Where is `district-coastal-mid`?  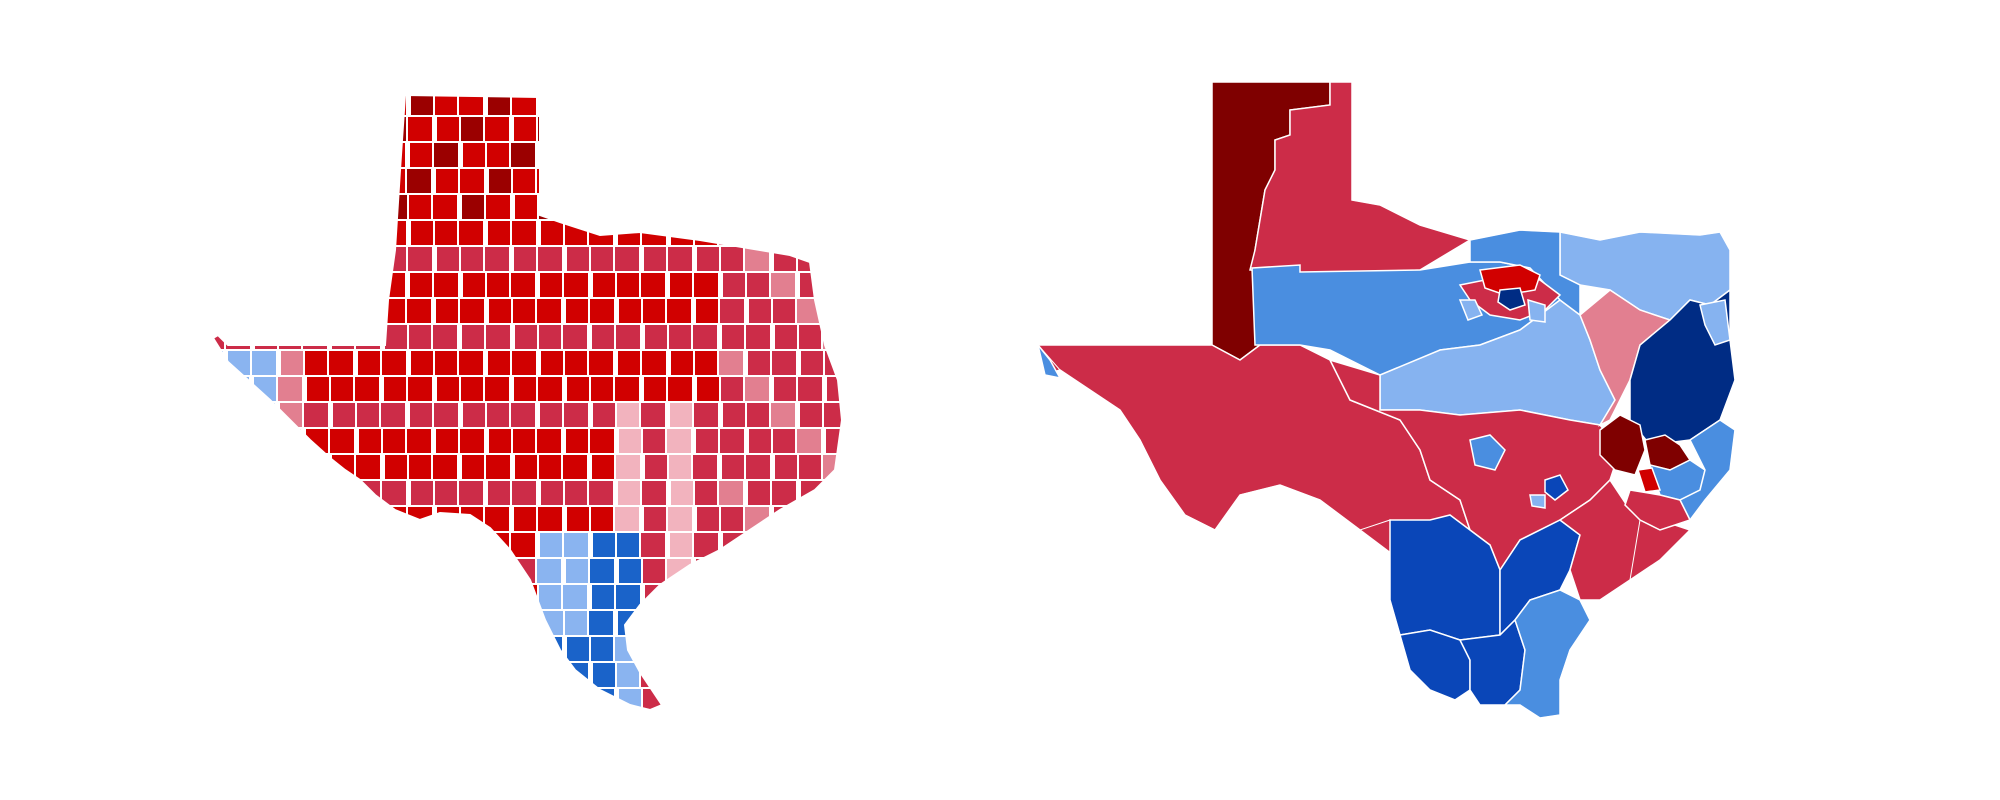 district-coastal-mid is located at coordinates (1625, 539).